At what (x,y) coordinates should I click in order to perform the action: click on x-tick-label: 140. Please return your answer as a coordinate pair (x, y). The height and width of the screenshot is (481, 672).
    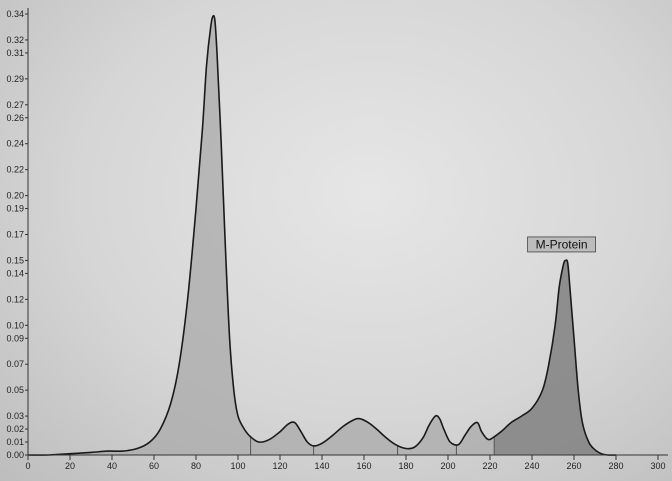
    Looking at the image, I should click on (321, 466).